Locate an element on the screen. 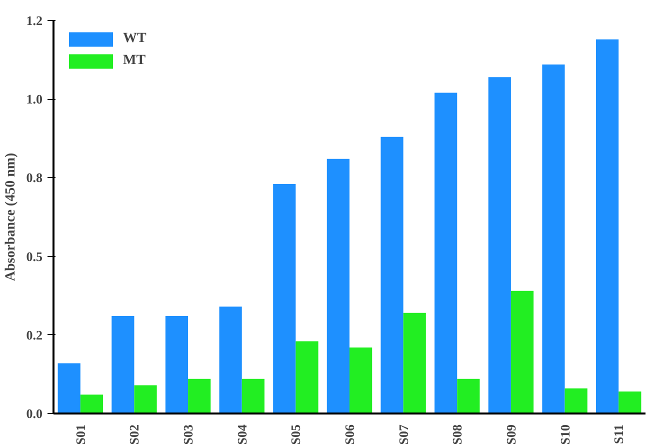 The height and width of the screenshot is (447, 650). x-tick-label: S10 is located at coordinates (564, 434).